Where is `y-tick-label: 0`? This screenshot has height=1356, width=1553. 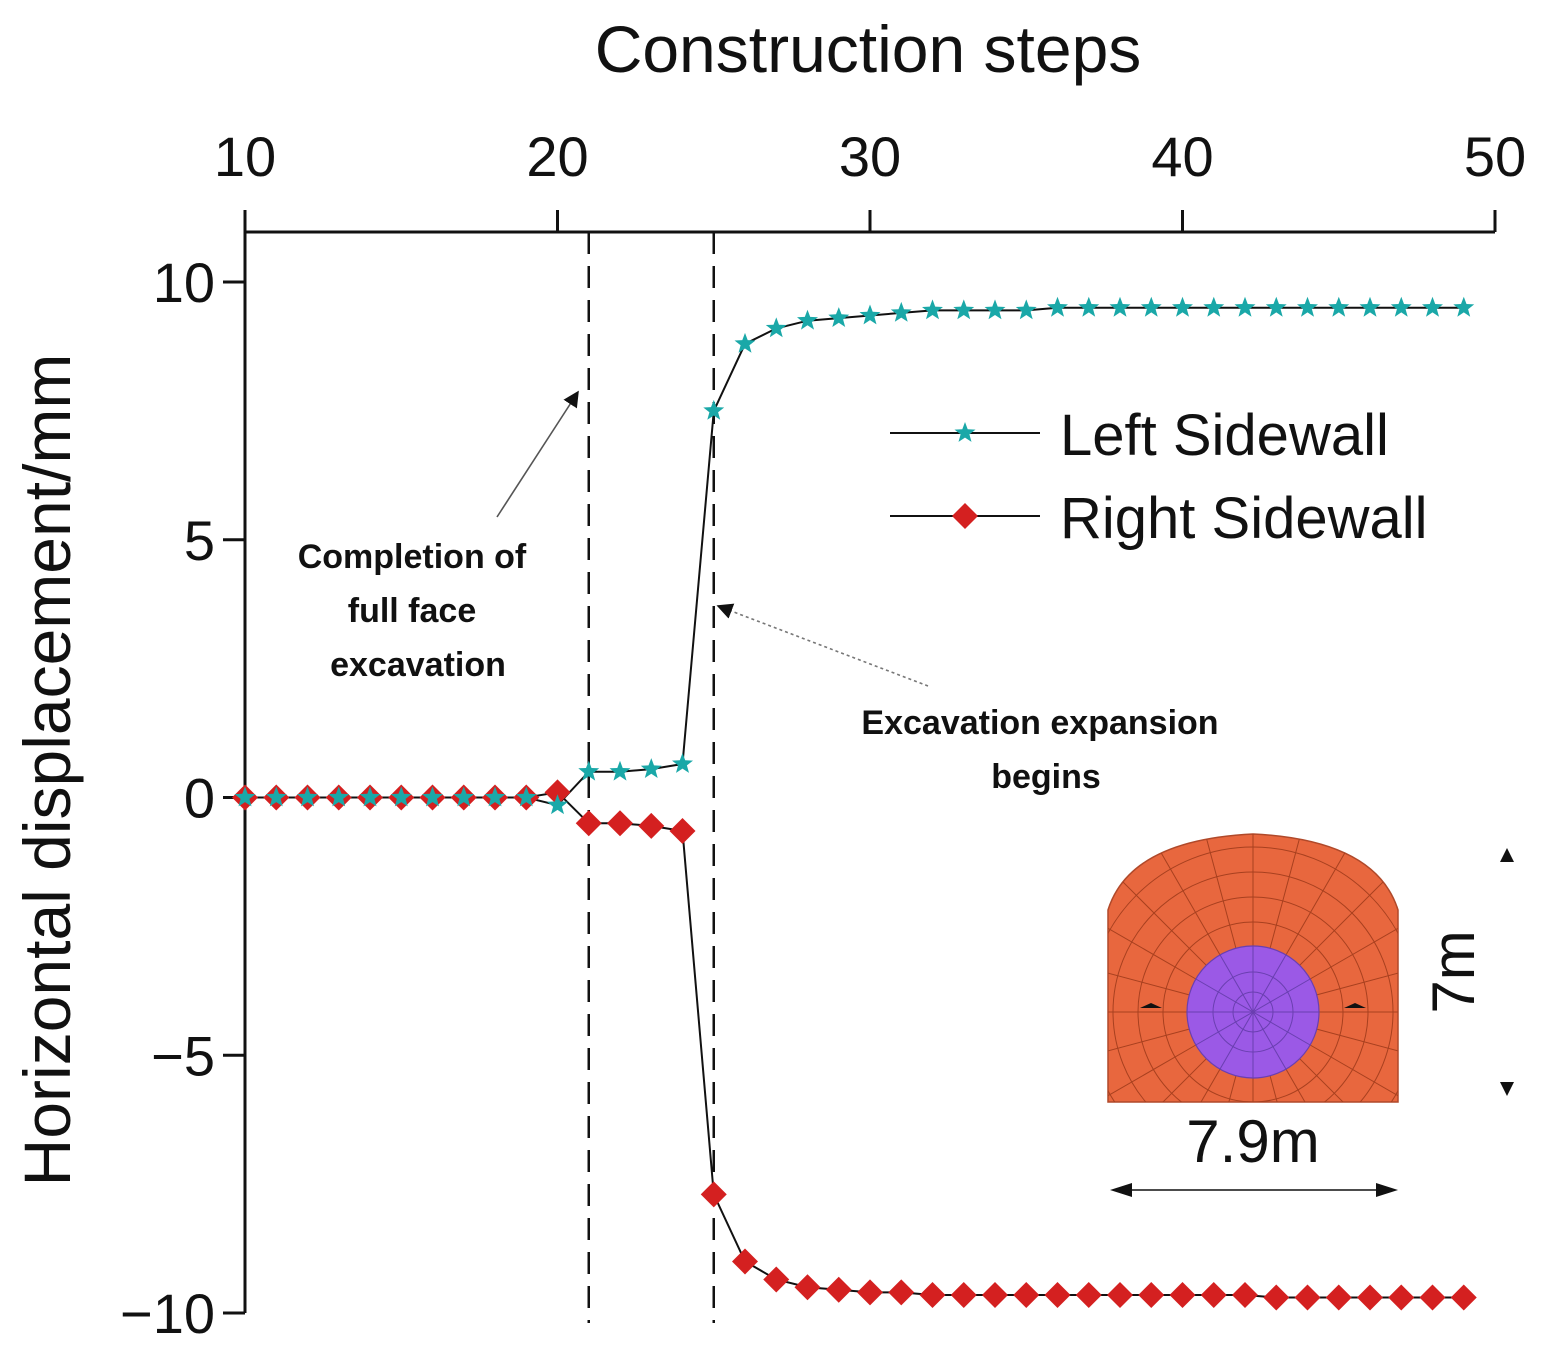 y-tick-label: 0 is located at coordinates (199, 798).